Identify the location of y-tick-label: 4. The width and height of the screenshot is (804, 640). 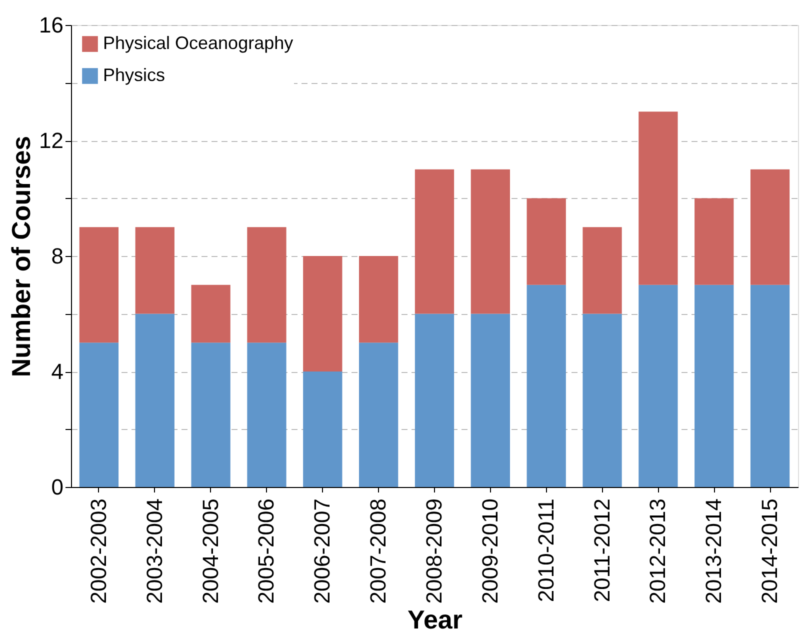
(57, 371).